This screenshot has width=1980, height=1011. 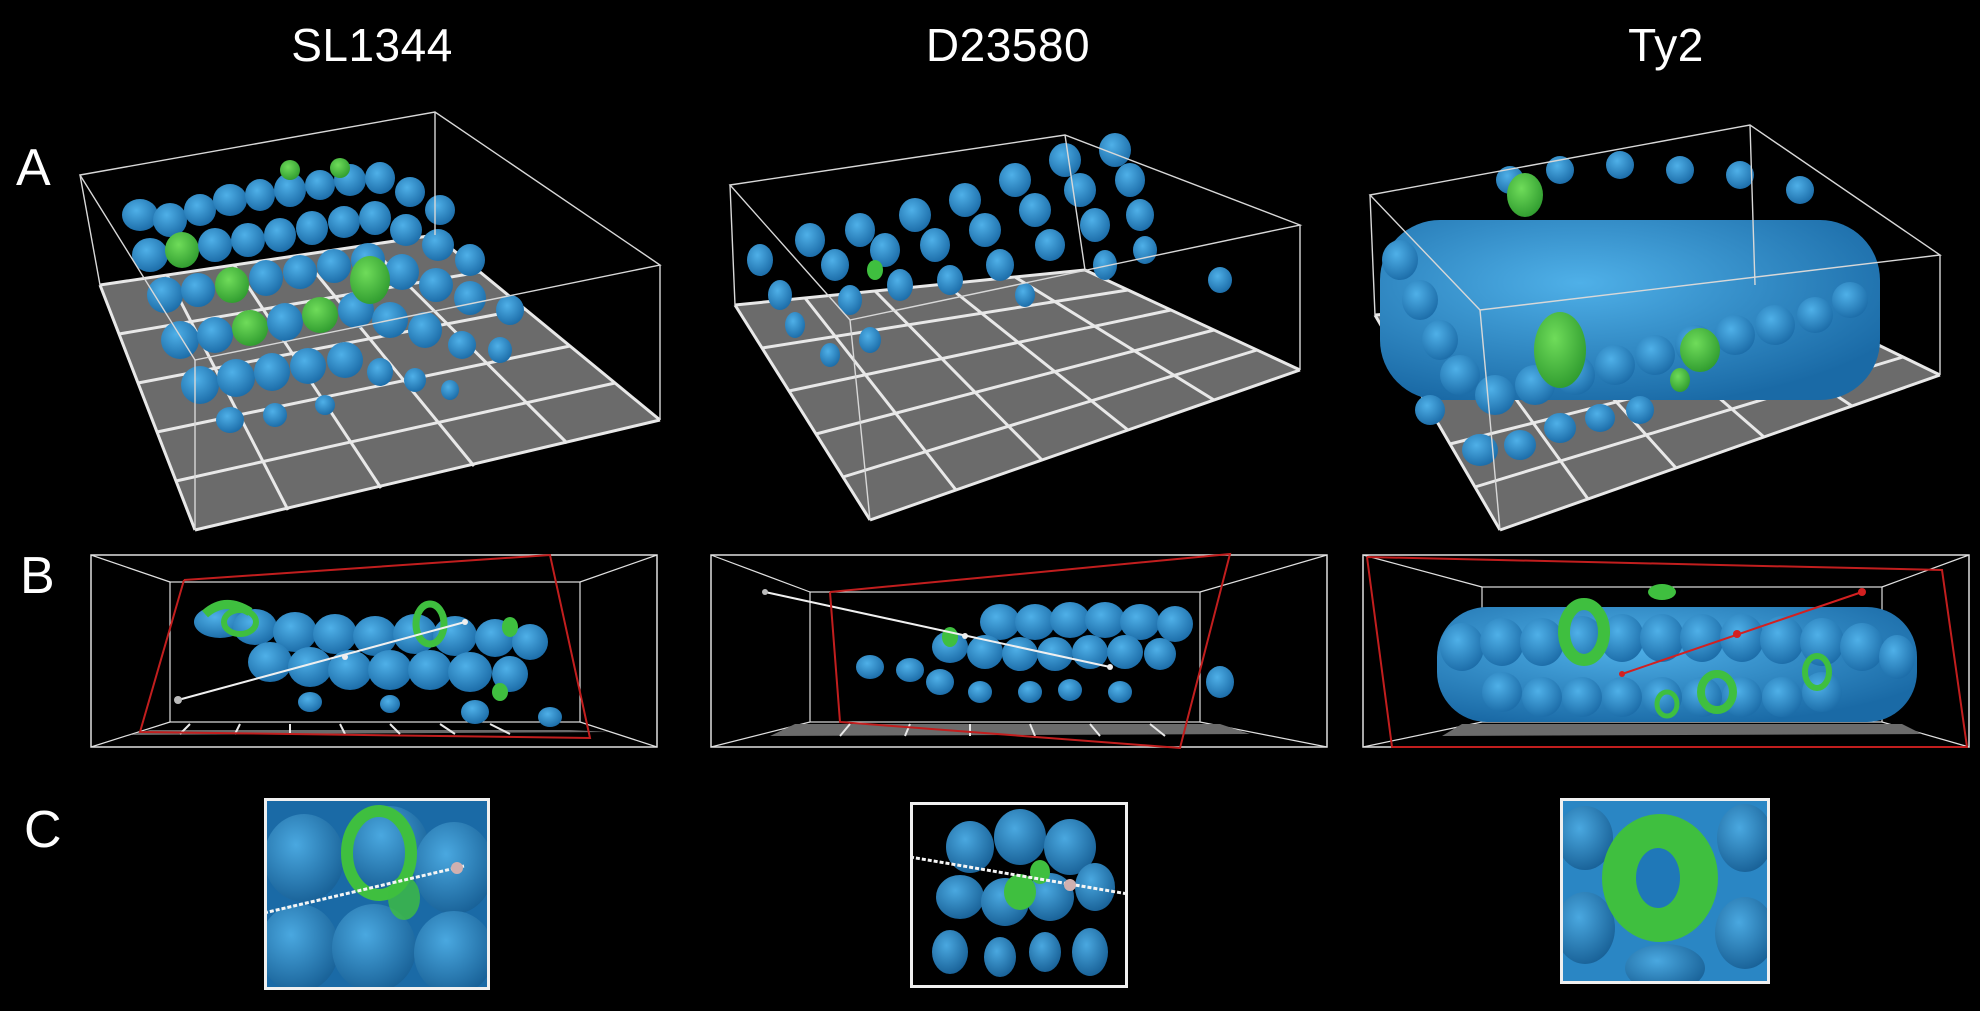 What do you see at coordinates (43, 830) in the screenshot?
I see `row-label-c: C` at bounding box center [43, 830].